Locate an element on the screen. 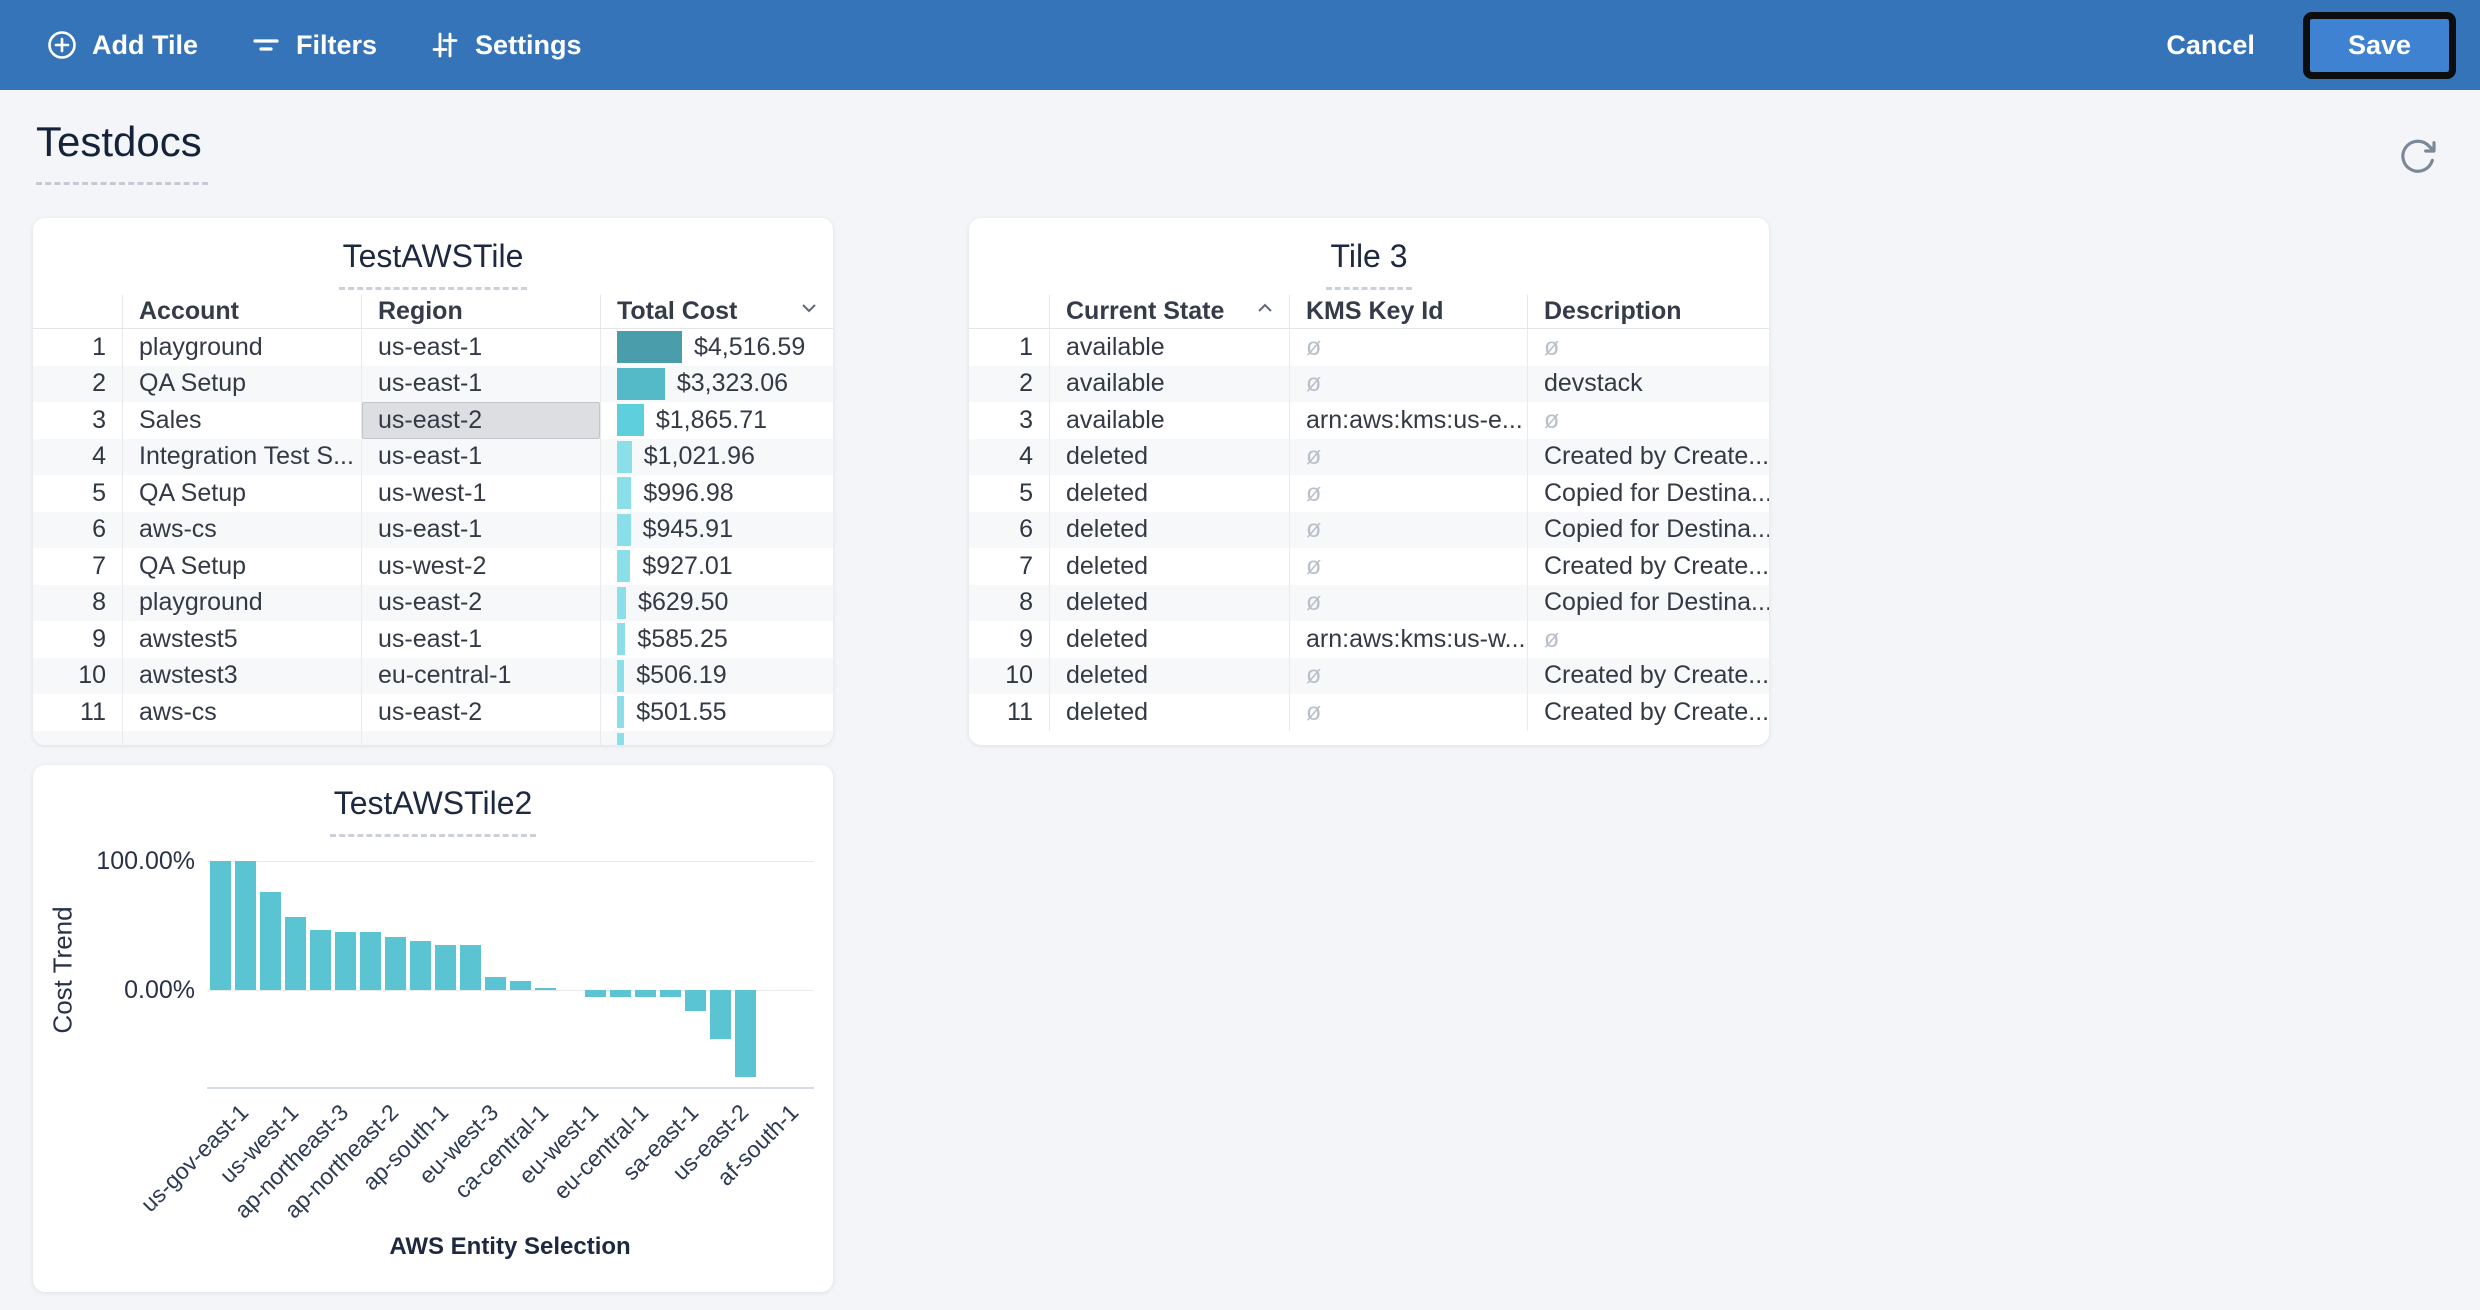 The width and height of the screenshot is (2480, 1310). column-header-kms-key-id: KMS Key Id is located at coordinates (1408, 311).